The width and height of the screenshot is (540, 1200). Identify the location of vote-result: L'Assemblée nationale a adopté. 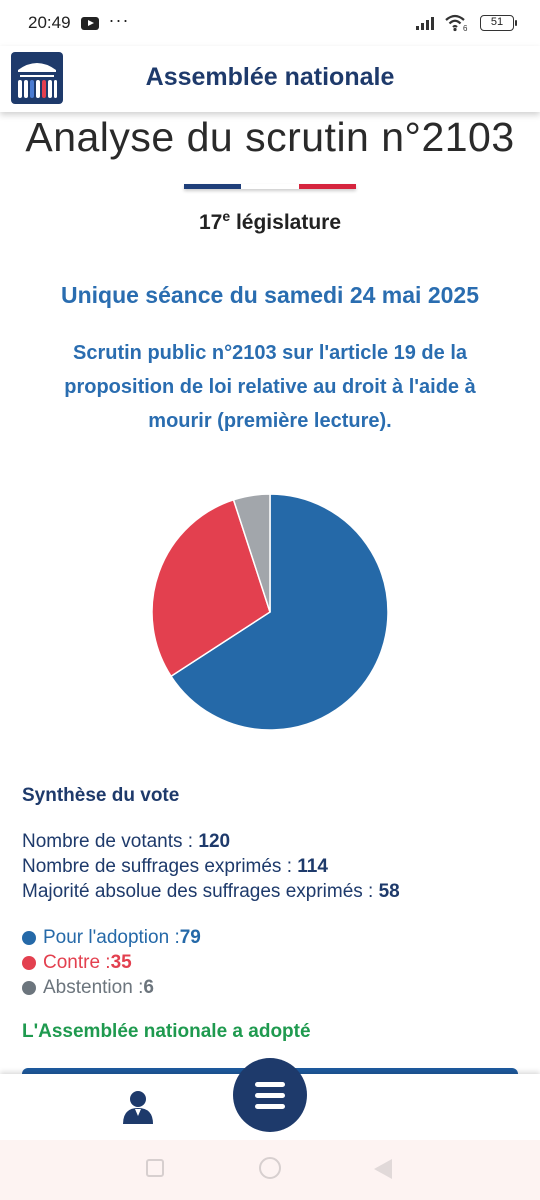
(166, 1031).